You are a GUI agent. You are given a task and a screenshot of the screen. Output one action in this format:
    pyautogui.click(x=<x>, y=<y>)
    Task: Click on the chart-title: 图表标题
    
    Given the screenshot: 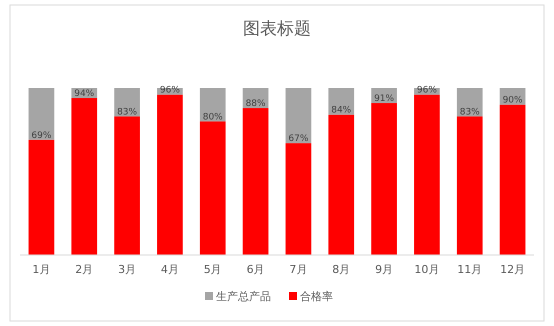 What is the action you would take?
    pyautogui.click(x=277, y=29)
    